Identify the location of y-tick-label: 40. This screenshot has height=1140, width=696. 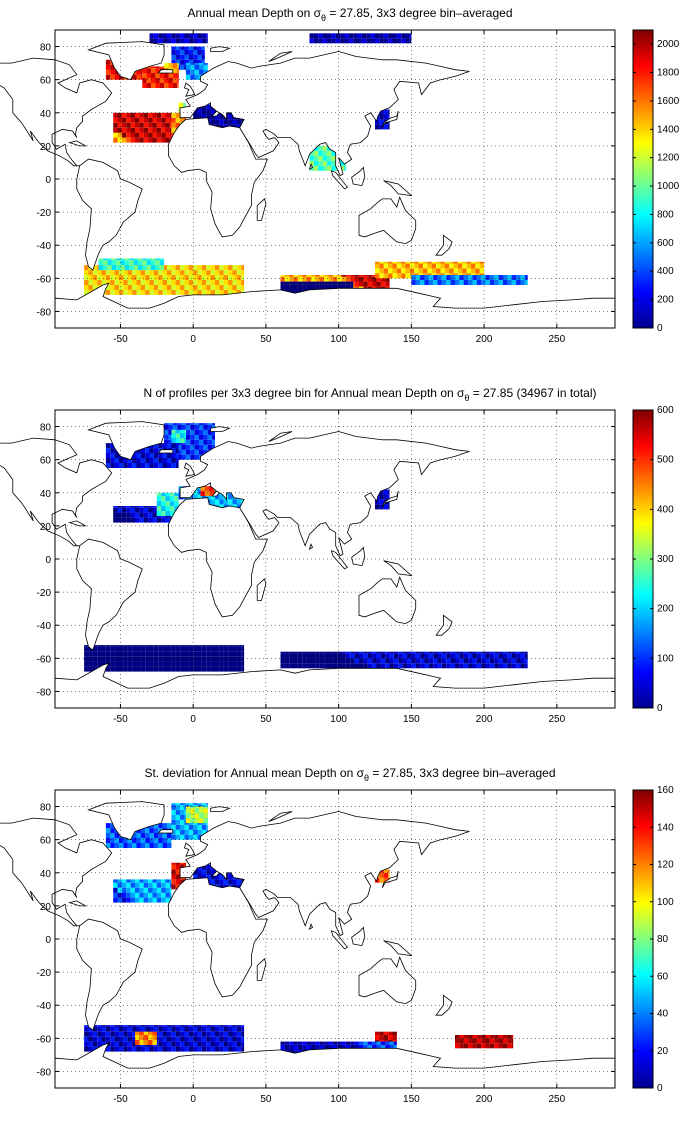
(46, 114).